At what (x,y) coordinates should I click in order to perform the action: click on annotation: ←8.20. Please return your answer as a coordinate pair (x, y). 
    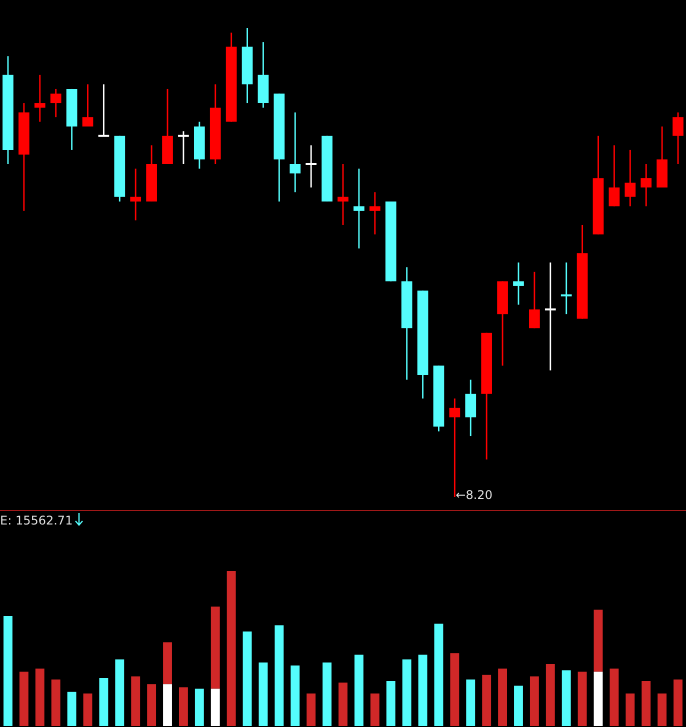
    Looking at the image, I should click on (474, 495).